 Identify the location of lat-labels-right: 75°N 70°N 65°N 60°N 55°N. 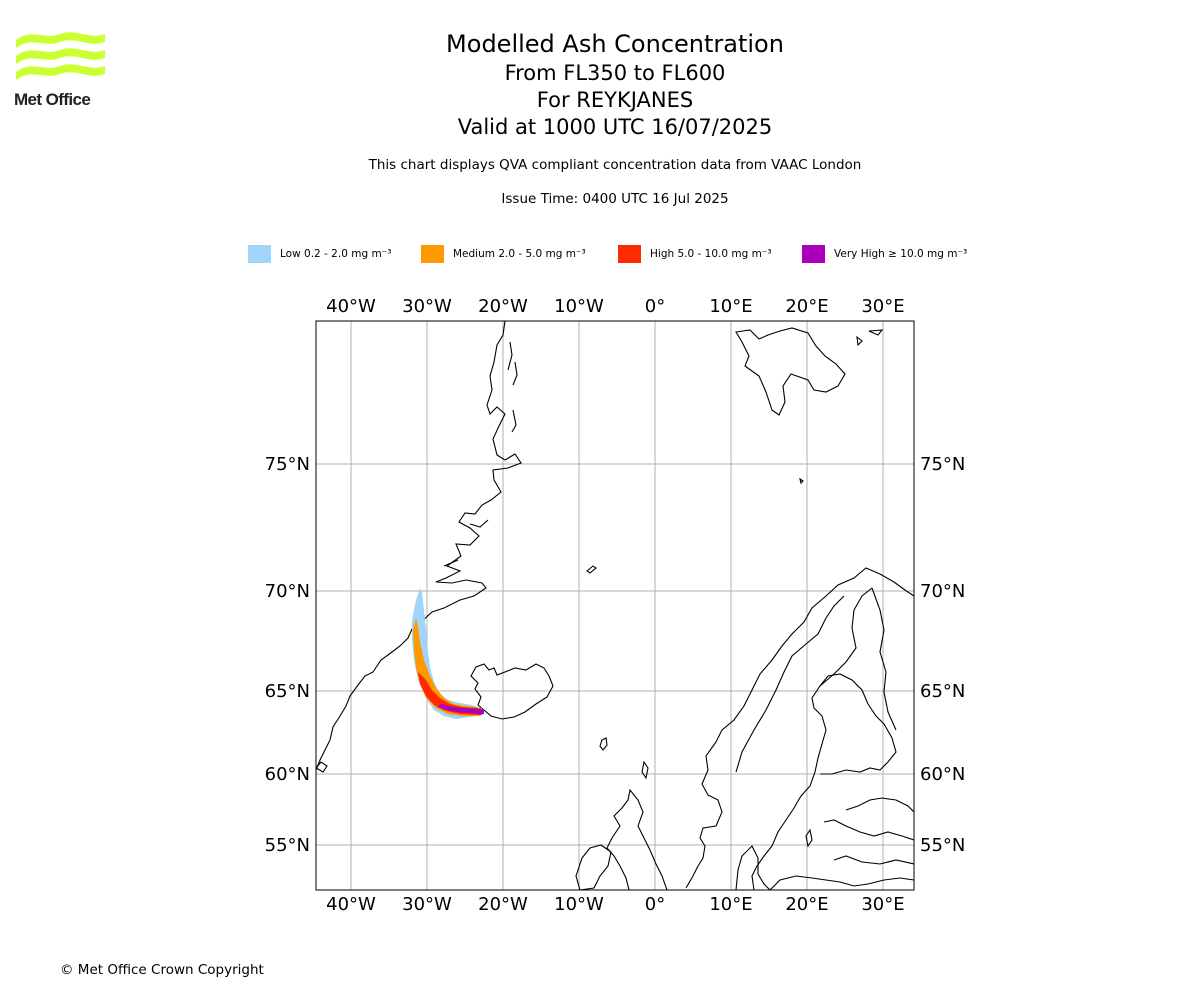
(942, 655).